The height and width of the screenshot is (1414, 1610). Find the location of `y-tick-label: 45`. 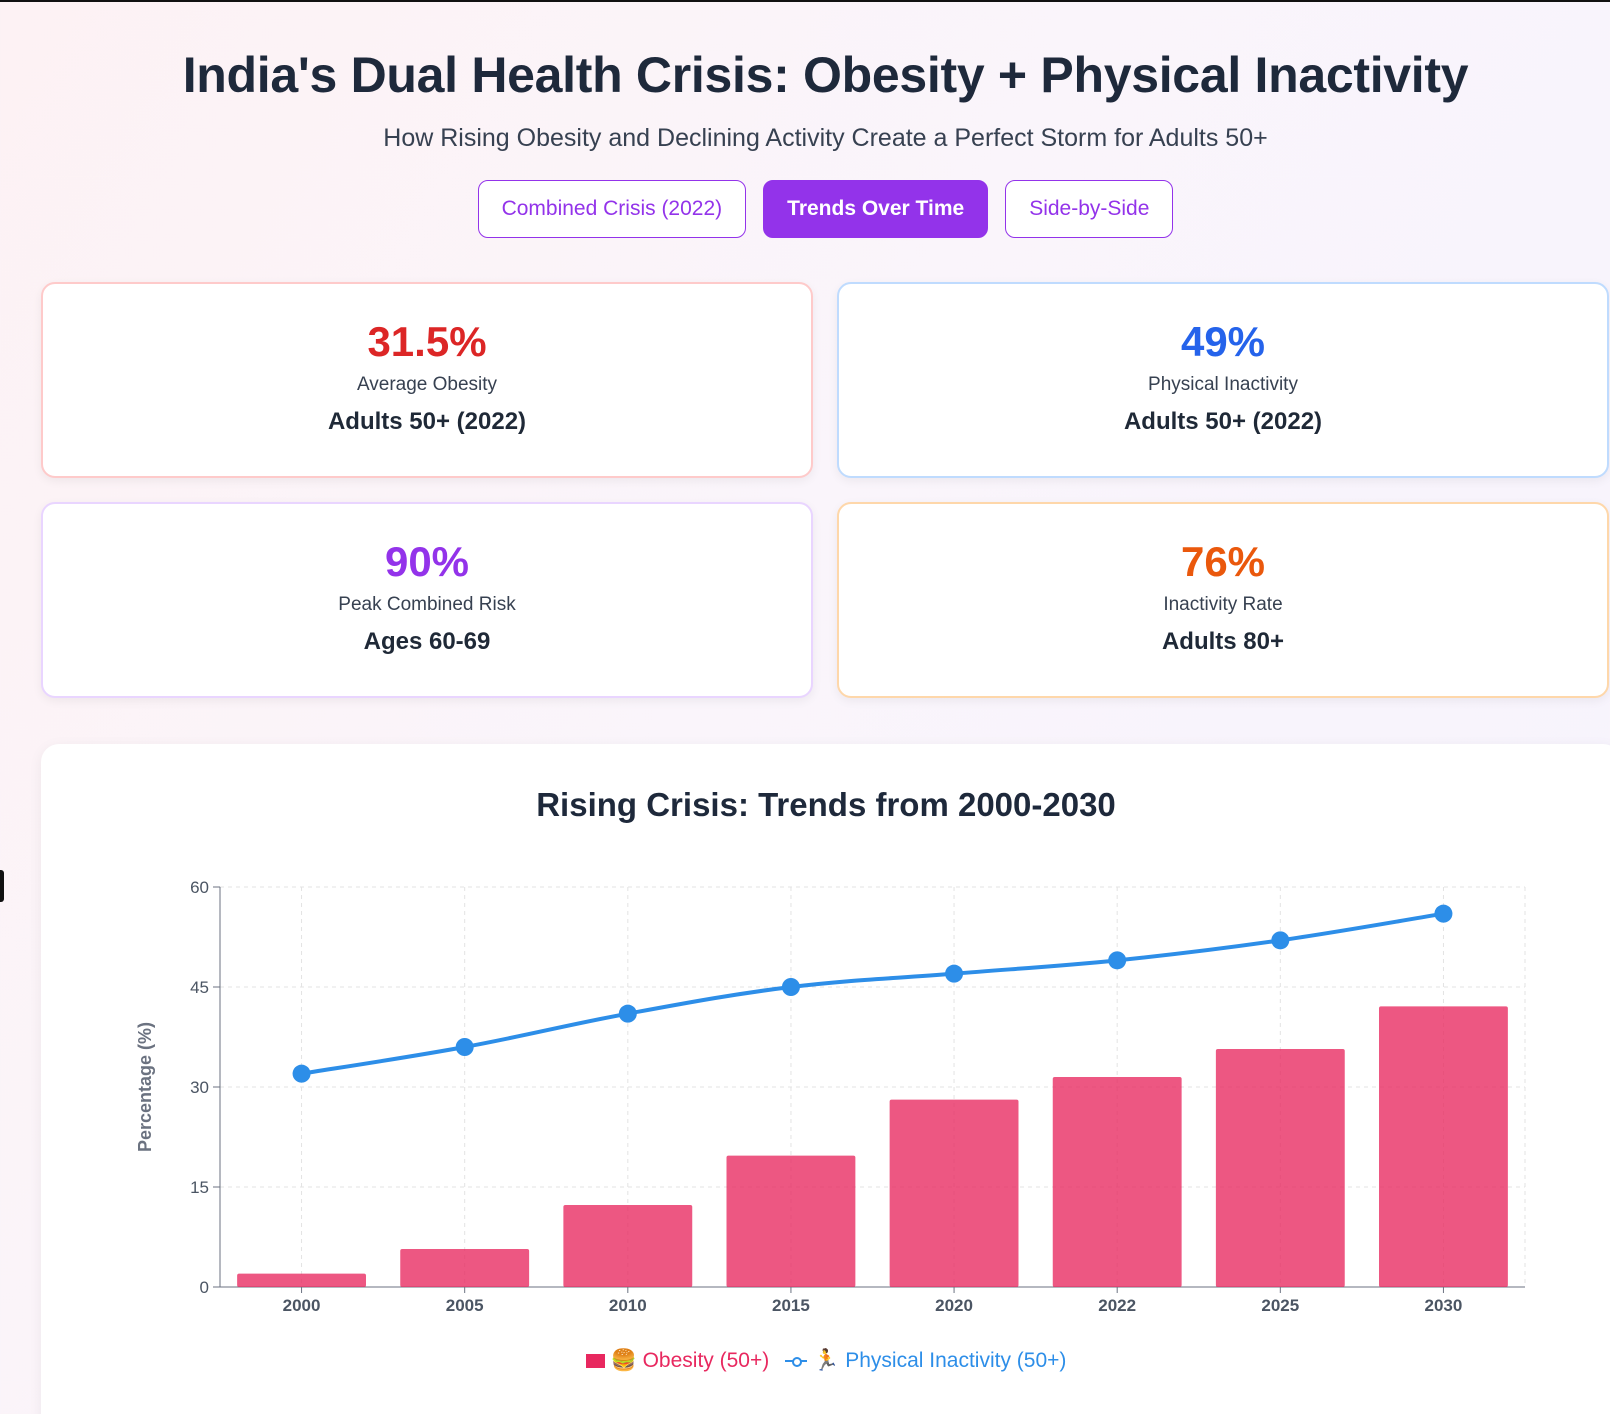

y-tick-label: 45 is located at coordinates (199, 987).